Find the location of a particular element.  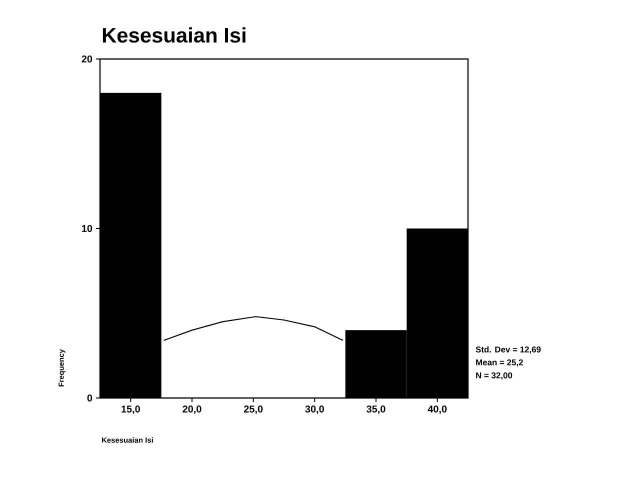

y-tick-label: 0 is located at coordinates (89, 398).